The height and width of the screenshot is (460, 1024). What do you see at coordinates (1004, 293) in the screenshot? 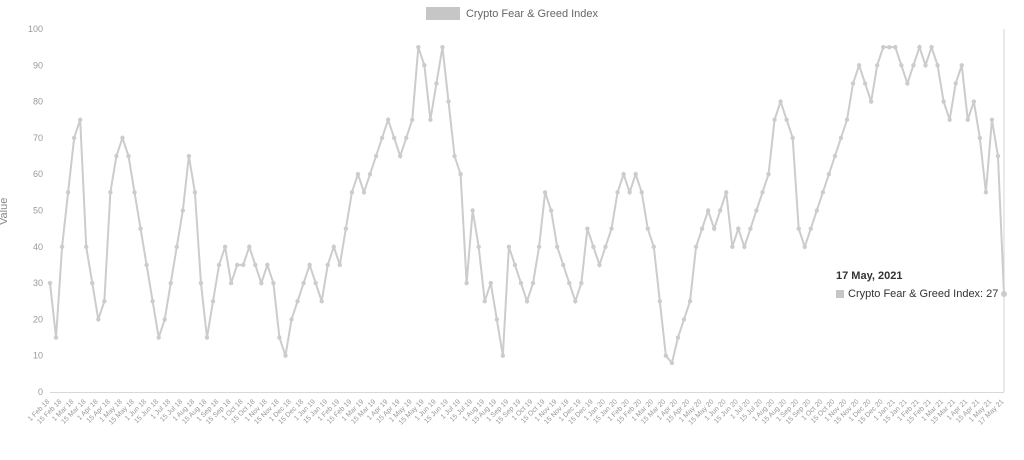
I see `highlighted-point-marker` at bounding box center [1004, 293].